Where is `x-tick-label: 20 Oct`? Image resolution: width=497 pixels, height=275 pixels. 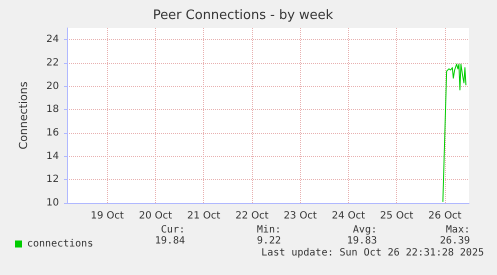 x-tick-label: 20 Oct is located at coordinates (155, 216).